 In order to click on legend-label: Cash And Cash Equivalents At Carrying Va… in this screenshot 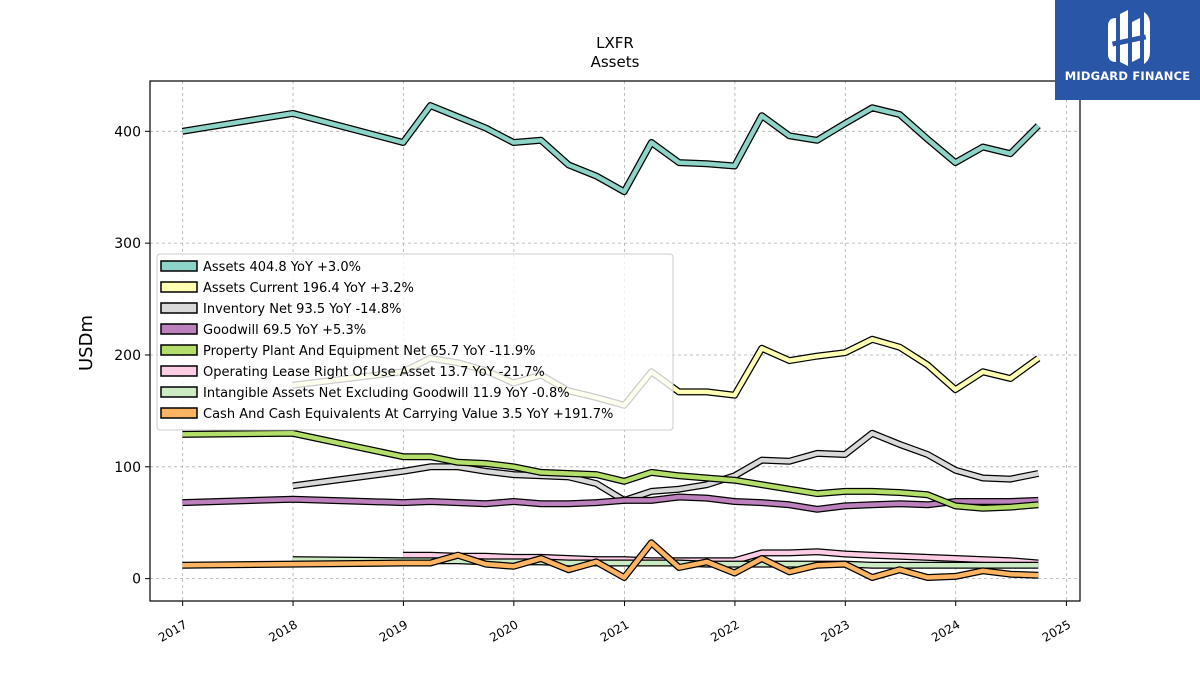, I will do `click(408, 414)`.